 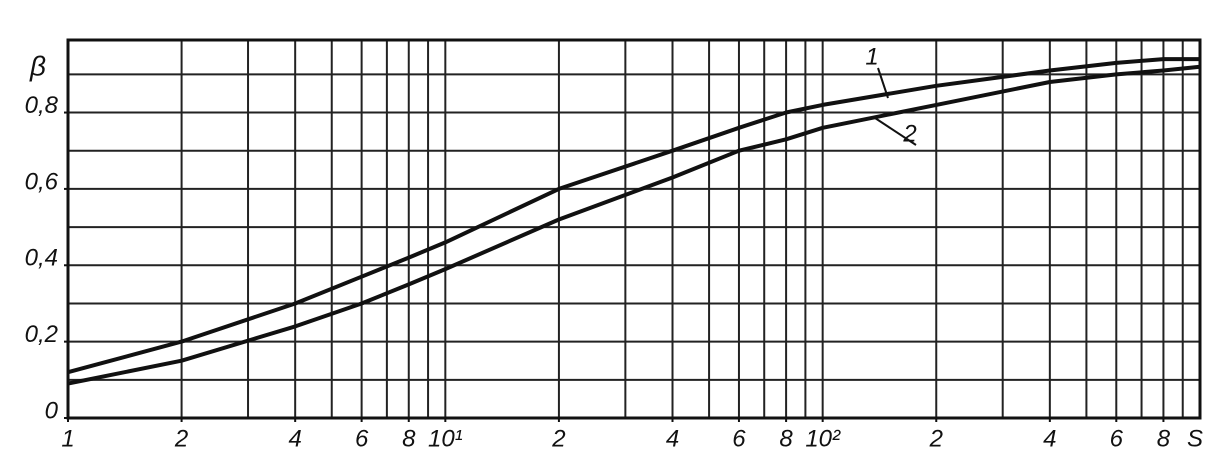 What do you see at coordinates (1195, 438) in the screenshot?
I see `x-axis-label: S` at bounding box center [1195, 438].